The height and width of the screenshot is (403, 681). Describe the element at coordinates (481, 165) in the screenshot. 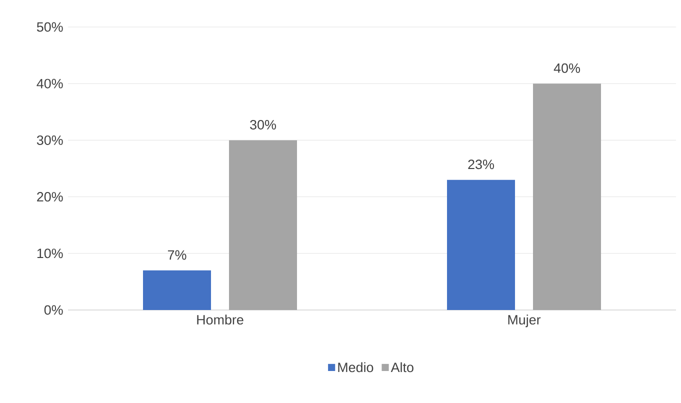

I see `data-label: 23%` at that location.